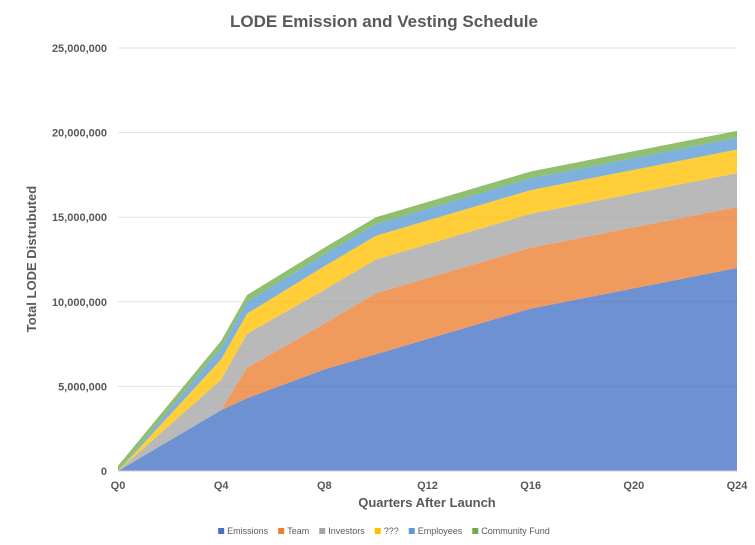 The width and height of the screenshot is (755, 545). What do you see at coordinates (515, 531) in the screenshot?
I see `legend-label: Community Fund` at bounding box center [515, 531].